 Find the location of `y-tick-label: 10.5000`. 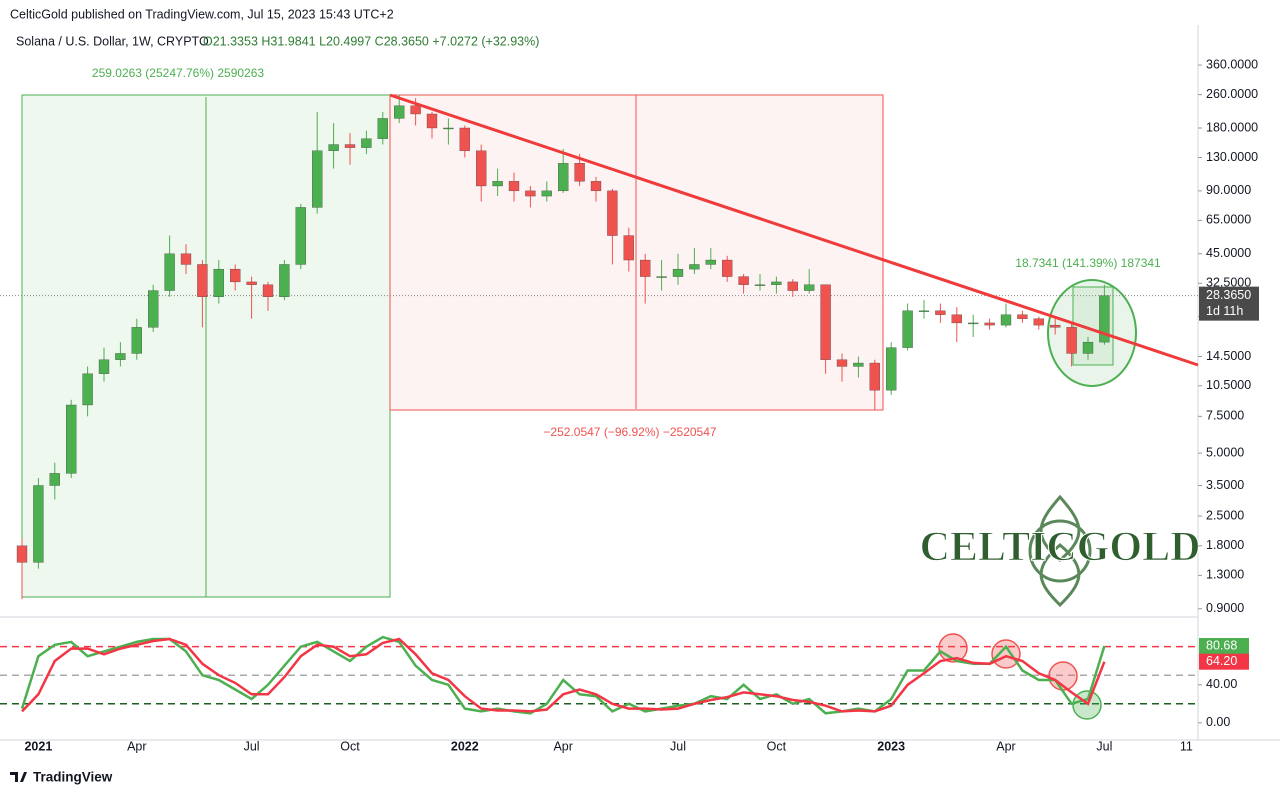

y-tick-label: 10.5000 is located at coordinates (1228, 385).